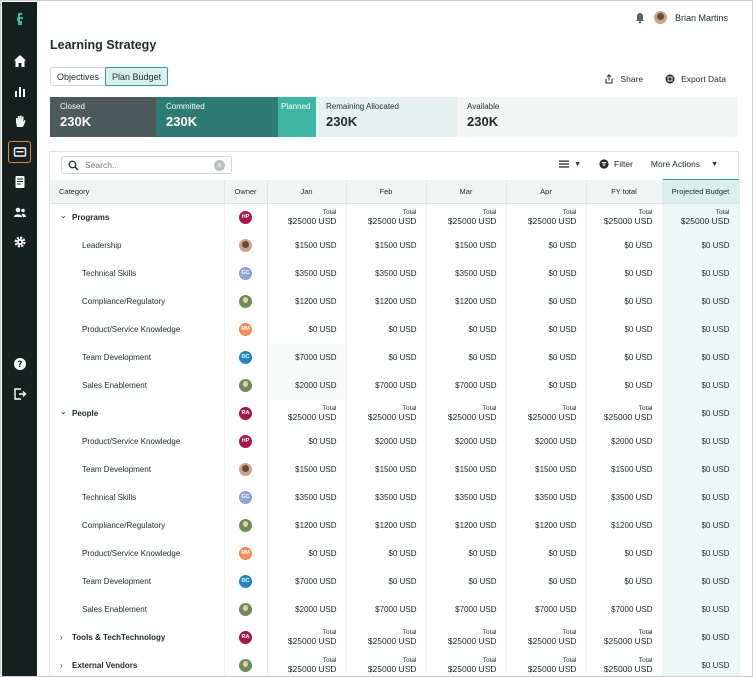  What do you see at coordinates (137, 273) in the screenshot?
I see `category-cell: Technical Skills` at bounding box center [137, 273].